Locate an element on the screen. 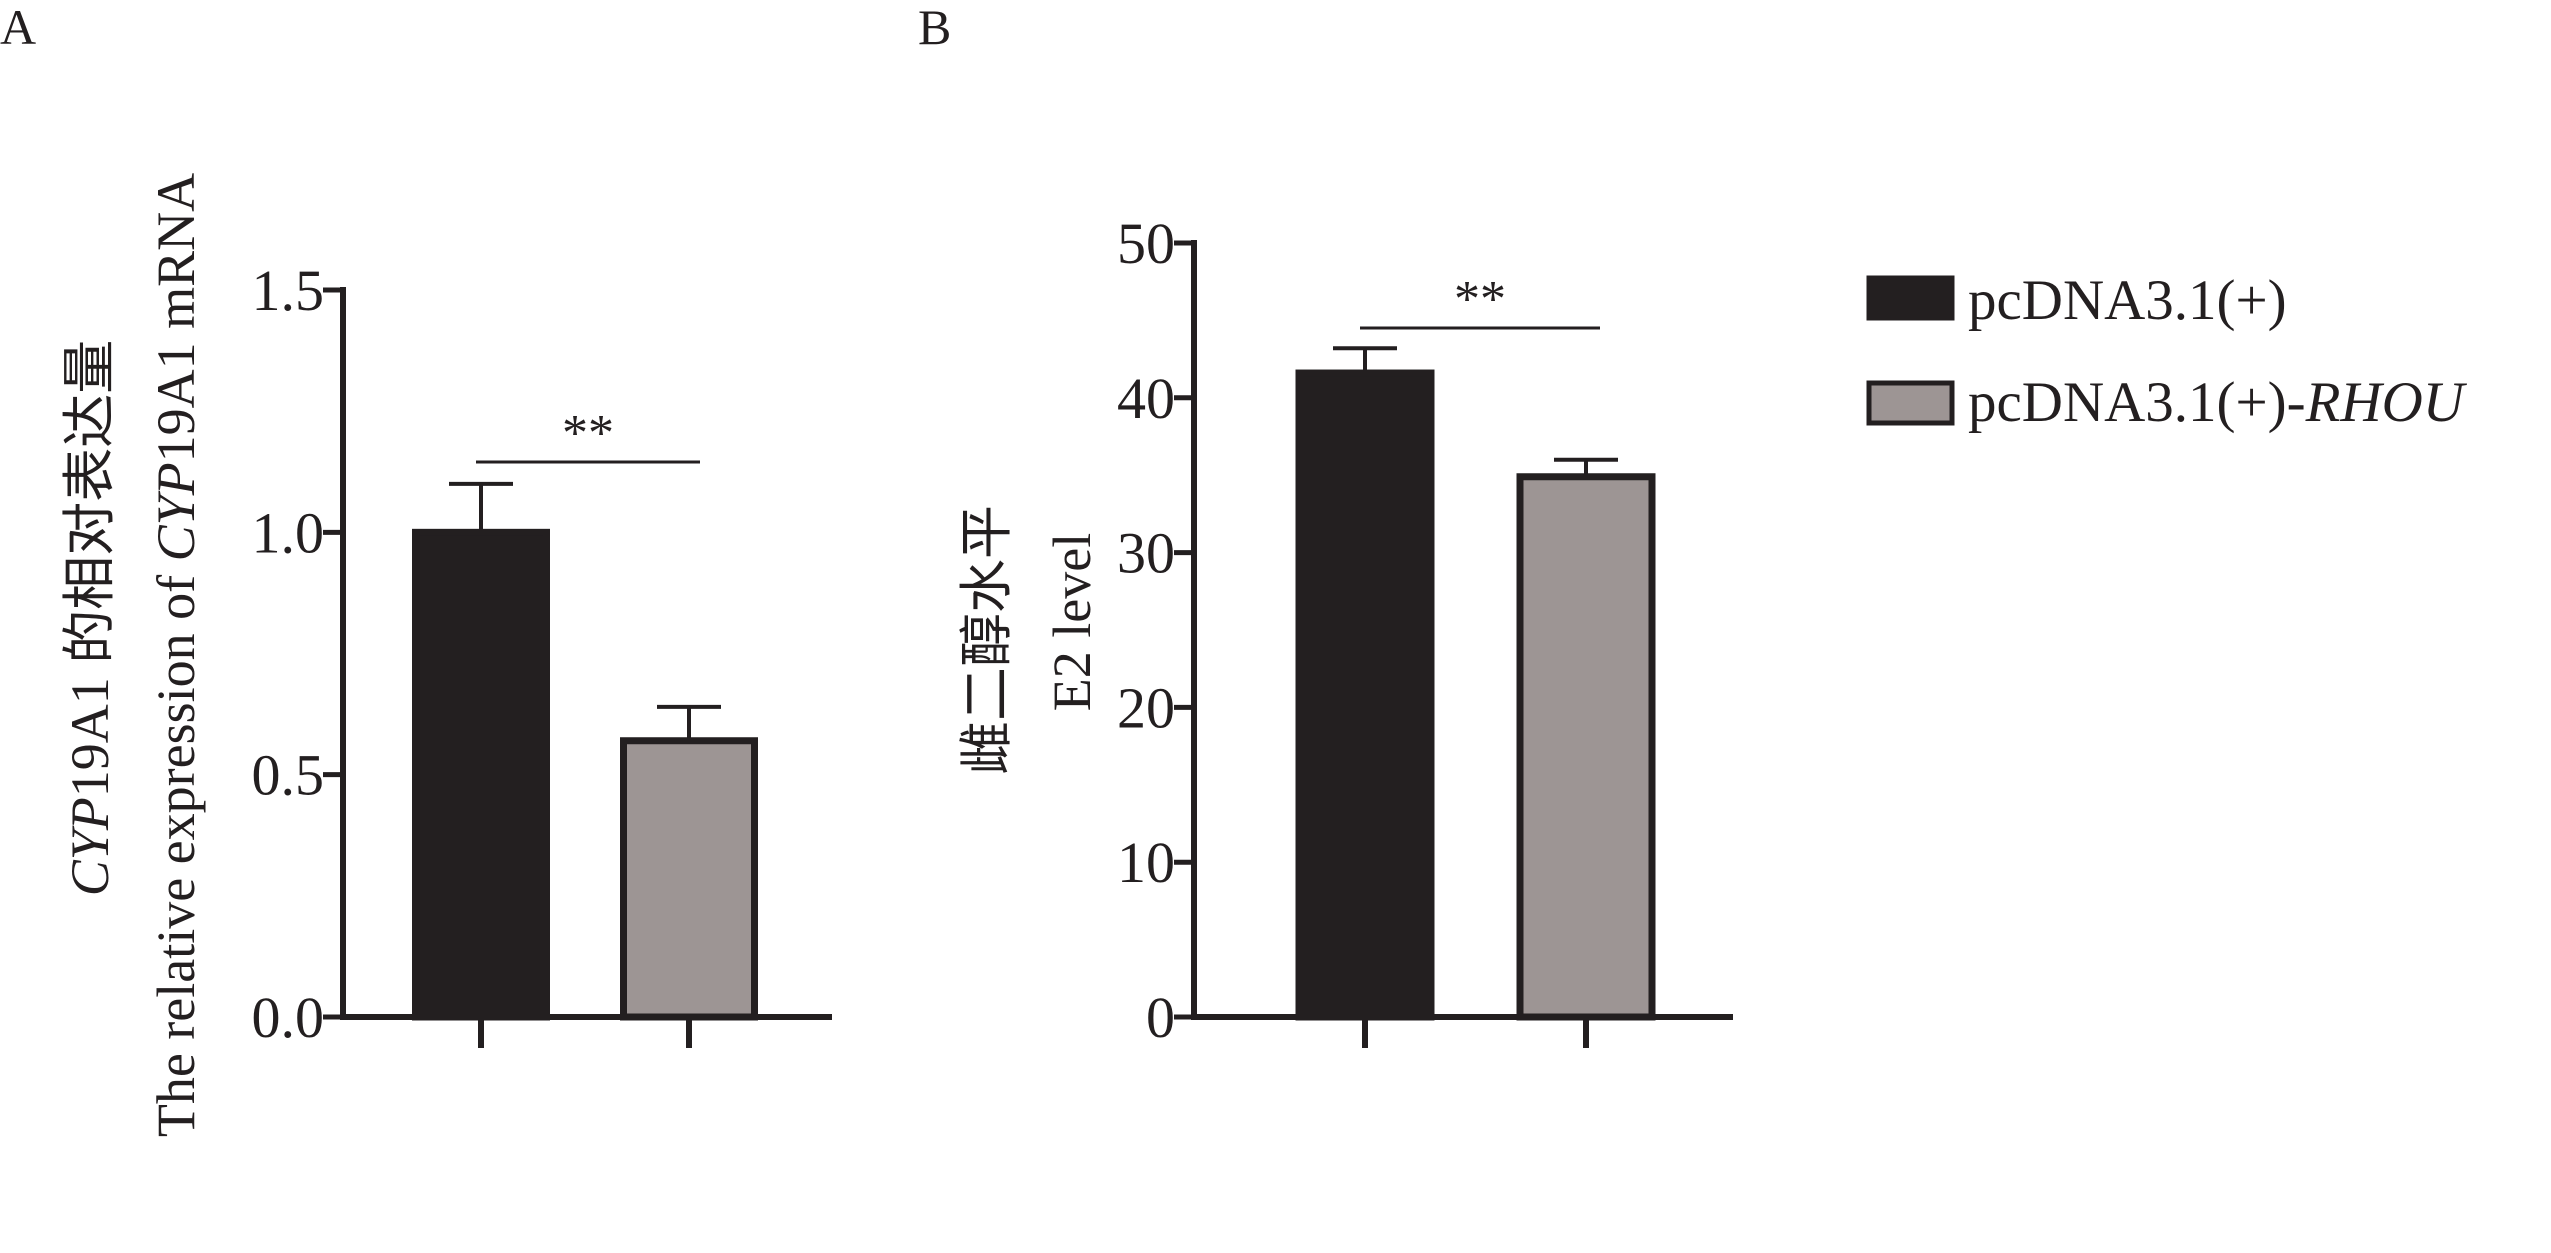  panel-label-b: B is located at coordinates (934, 27).